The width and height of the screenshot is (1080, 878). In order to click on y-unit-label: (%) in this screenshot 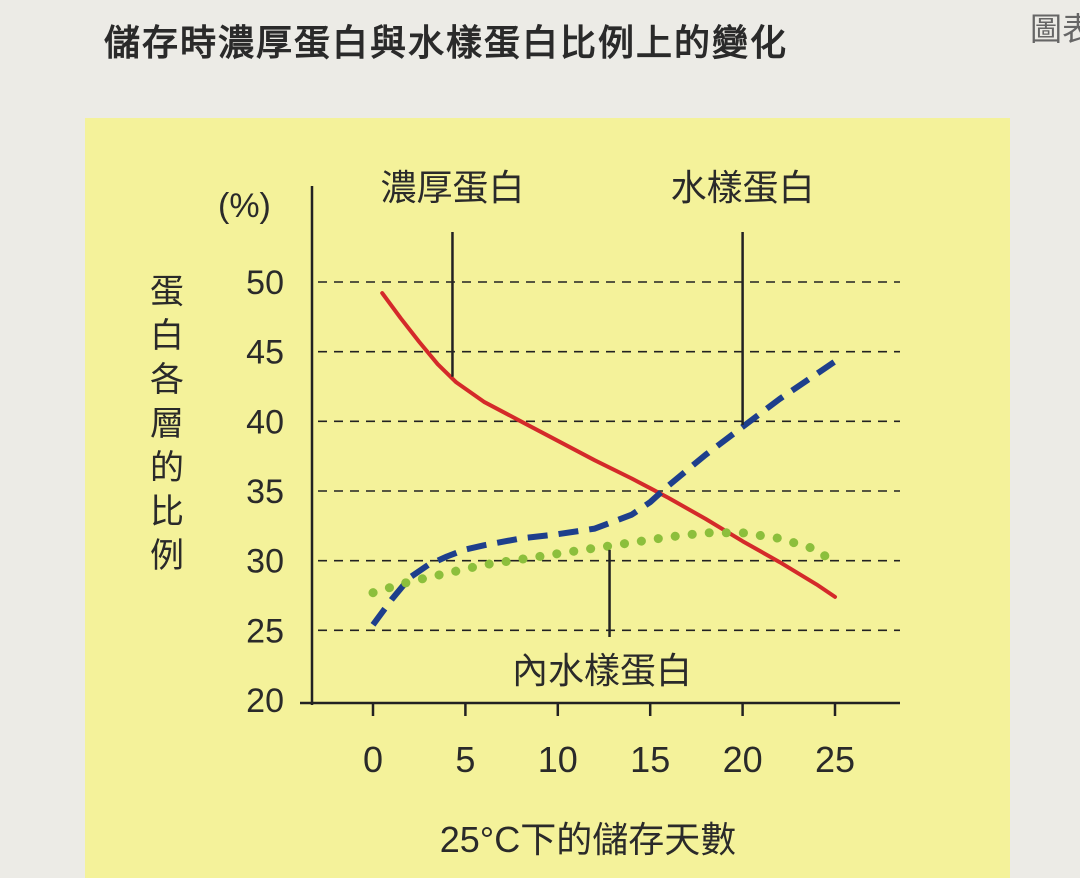, I will do `click(244, 206)`.